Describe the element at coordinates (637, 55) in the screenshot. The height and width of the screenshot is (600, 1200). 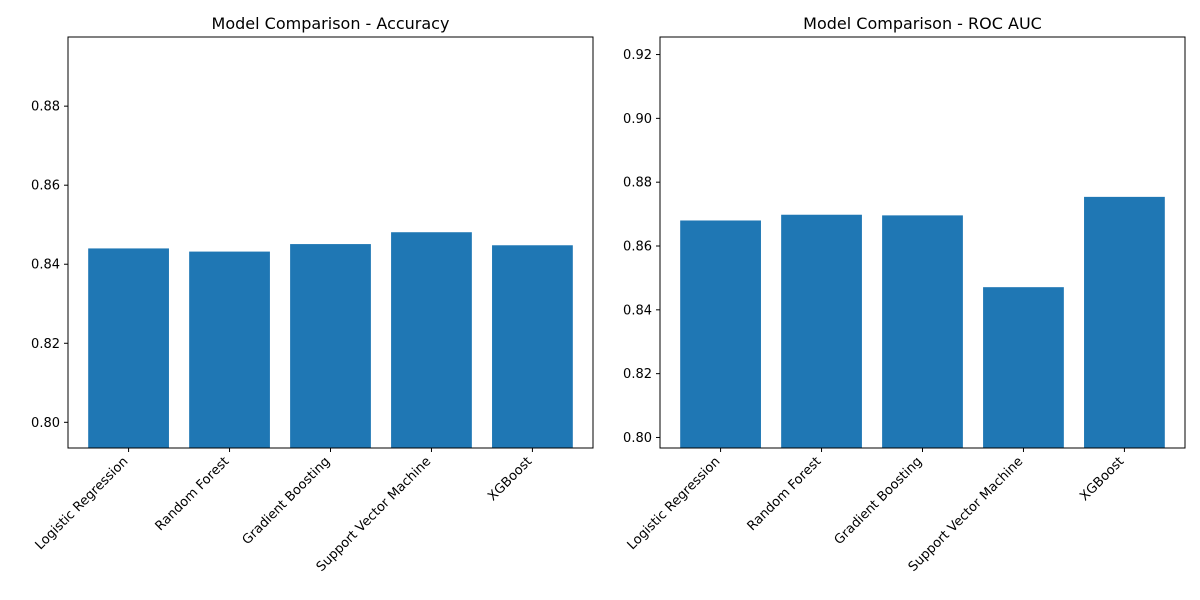
I see `y-tick-label: 0.92` at that location.